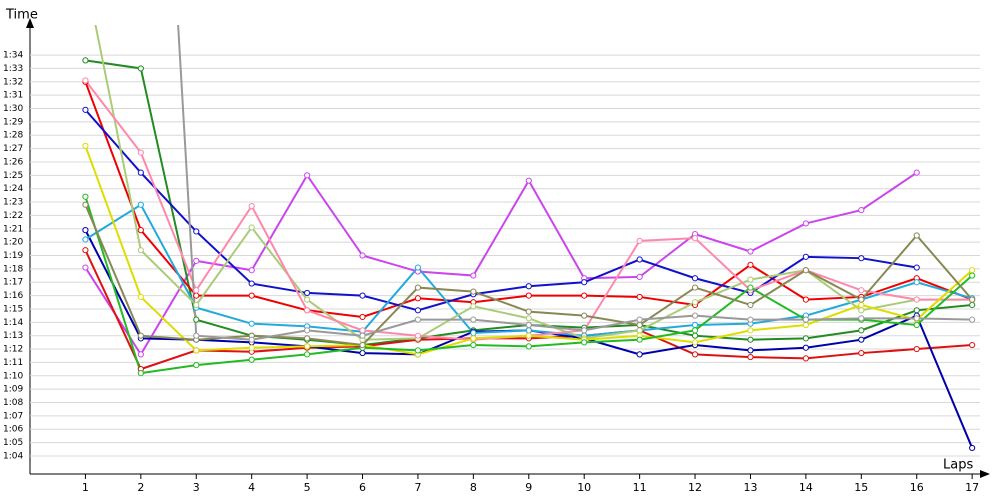  What do you see at coordinates (13, 416) in the screenshot?
I see `y-tick-label: 1:07` at bounding box center [13, 416].